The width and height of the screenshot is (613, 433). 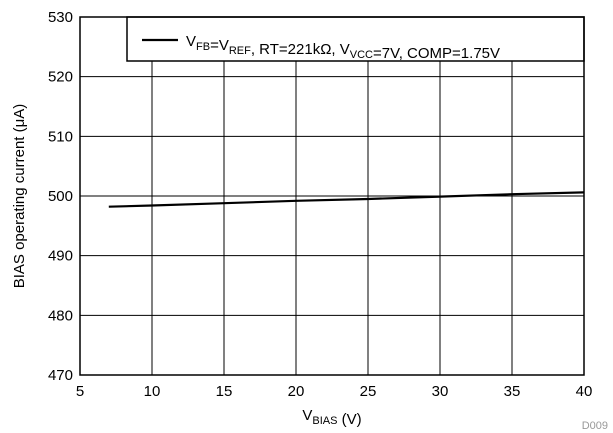 I want to click on legend: VFB=VREF, RT=221kΩ, VVCC=7V, COMP=1.75V, so click(x=355, y=39).